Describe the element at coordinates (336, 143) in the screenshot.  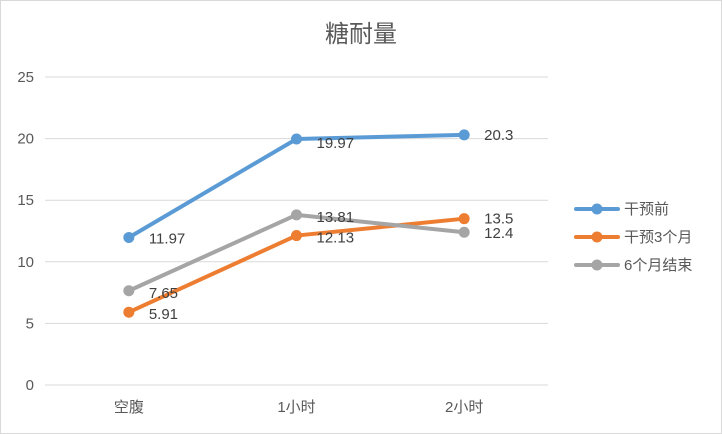
I see `data-label: 19.97` at that location.